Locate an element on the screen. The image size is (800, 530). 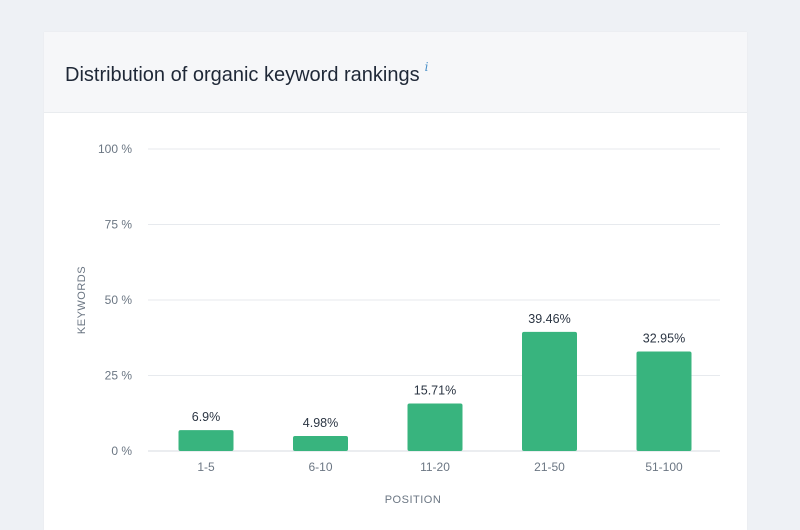
data-label-51-100: 32.95% is located at coordinates (664, 338).